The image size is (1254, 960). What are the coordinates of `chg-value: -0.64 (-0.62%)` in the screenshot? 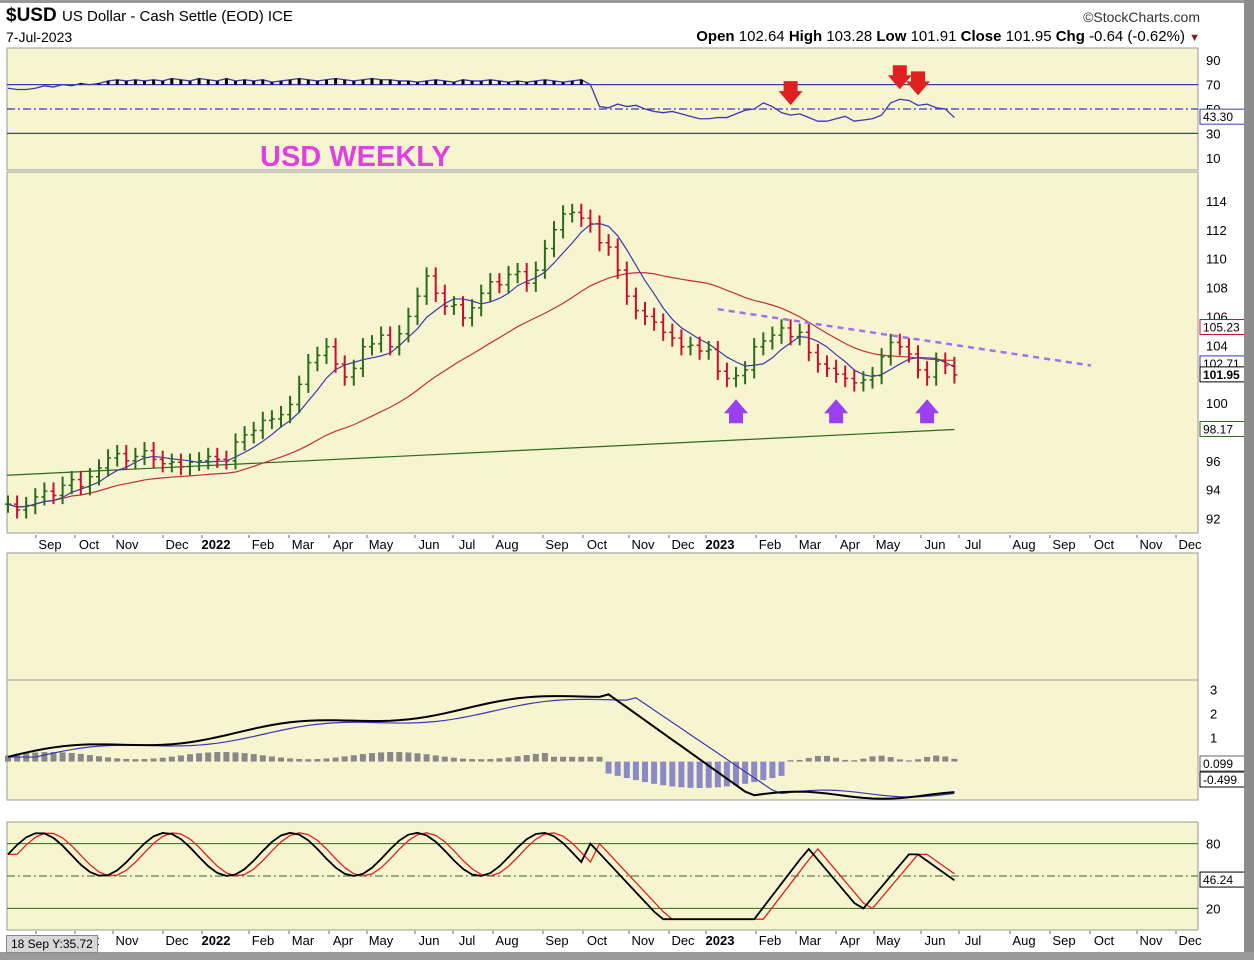 It's located at (1137, 36).